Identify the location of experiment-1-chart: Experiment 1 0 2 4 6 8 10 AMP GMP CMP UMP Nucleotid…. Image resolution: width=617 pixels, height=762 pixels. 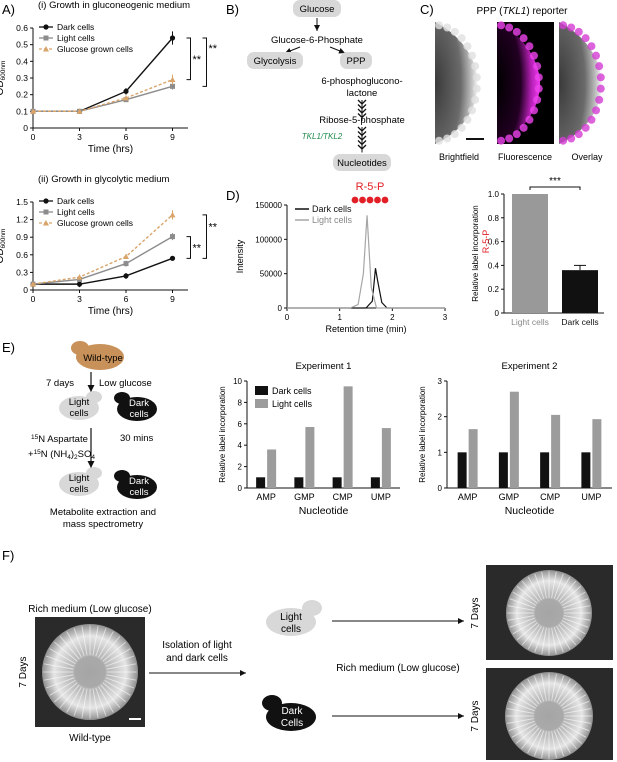
(309, 439).